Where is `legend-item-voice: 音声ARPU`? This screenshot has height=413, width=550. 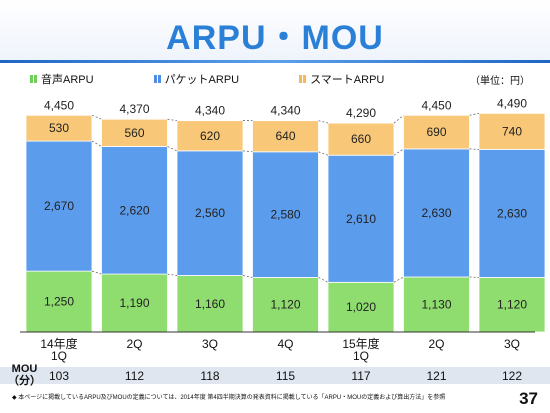
legend-item-voice: 音声ARPU is located at coordinates (62, 79).